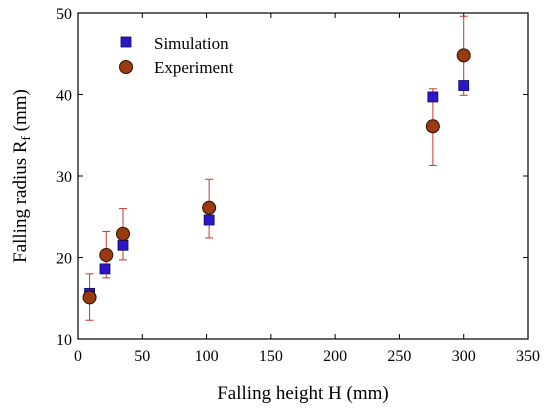 The image size is (550, 413). I want to click on y-tick-label: 40, so click(64, 96).